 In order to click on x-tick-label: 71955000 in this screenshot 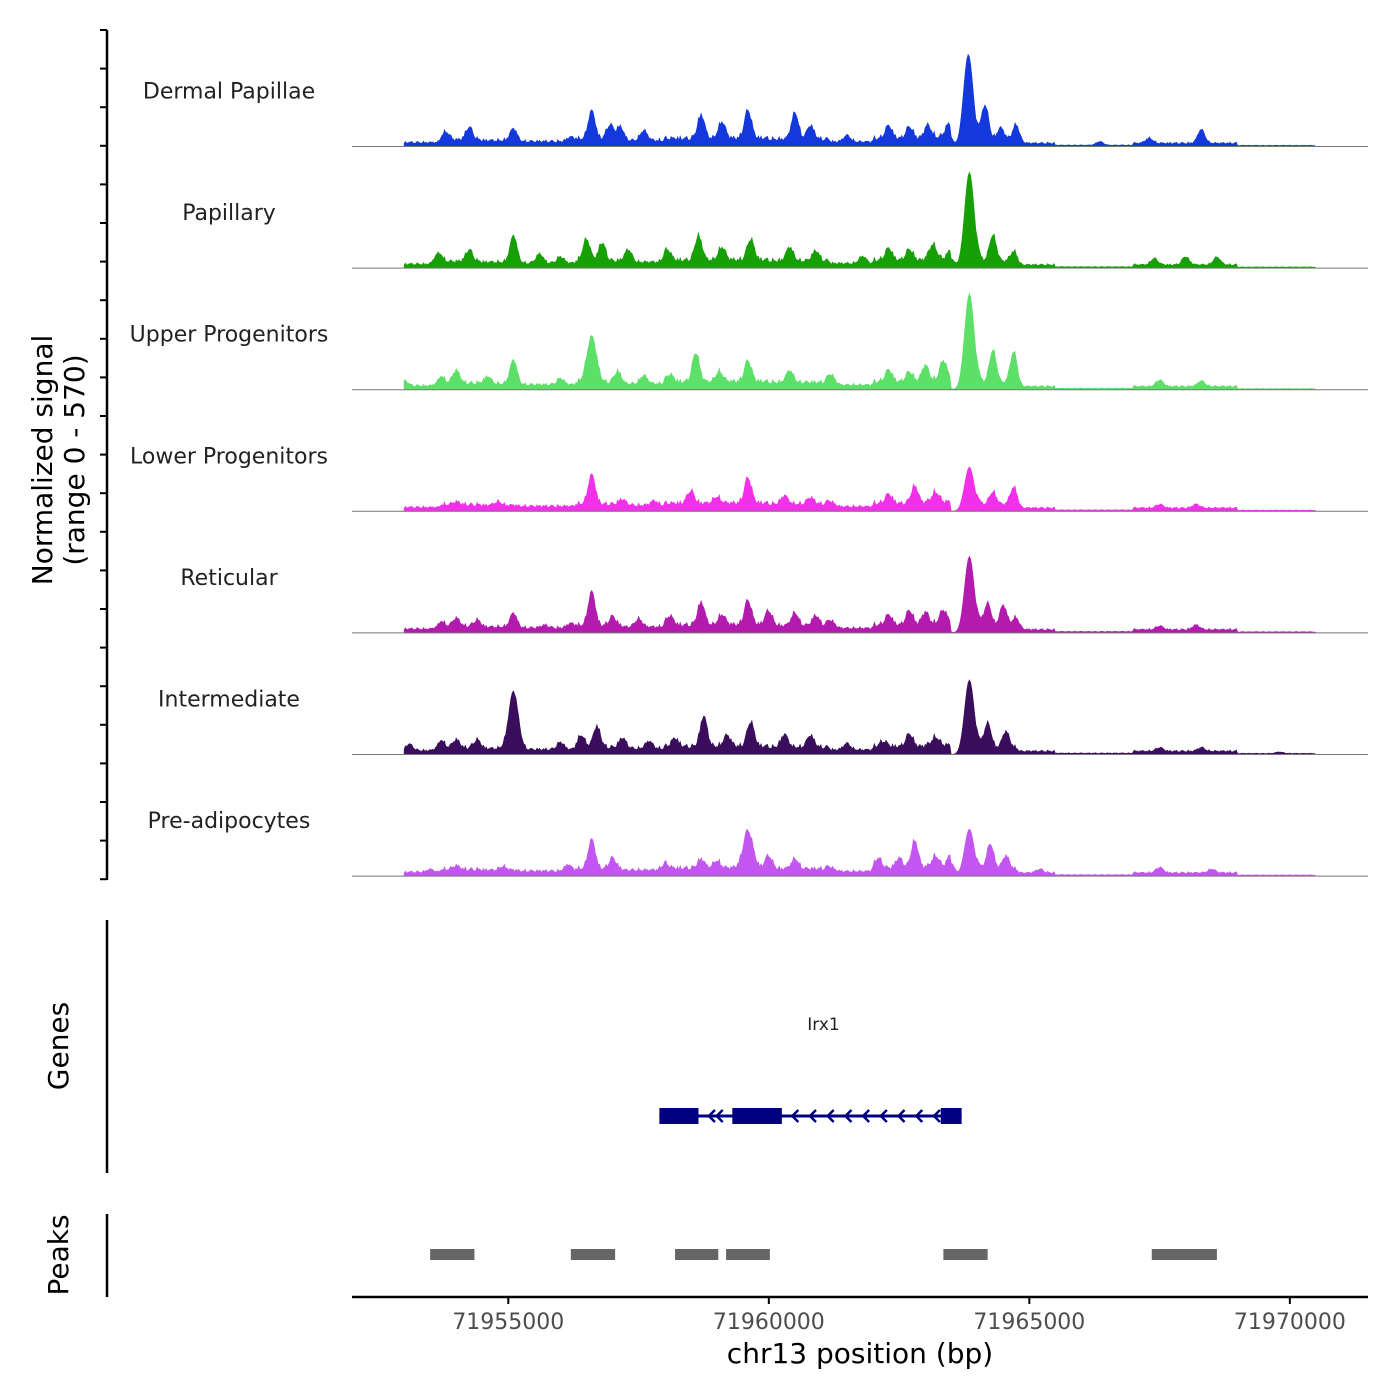, I will do `click(508, 1322)`.